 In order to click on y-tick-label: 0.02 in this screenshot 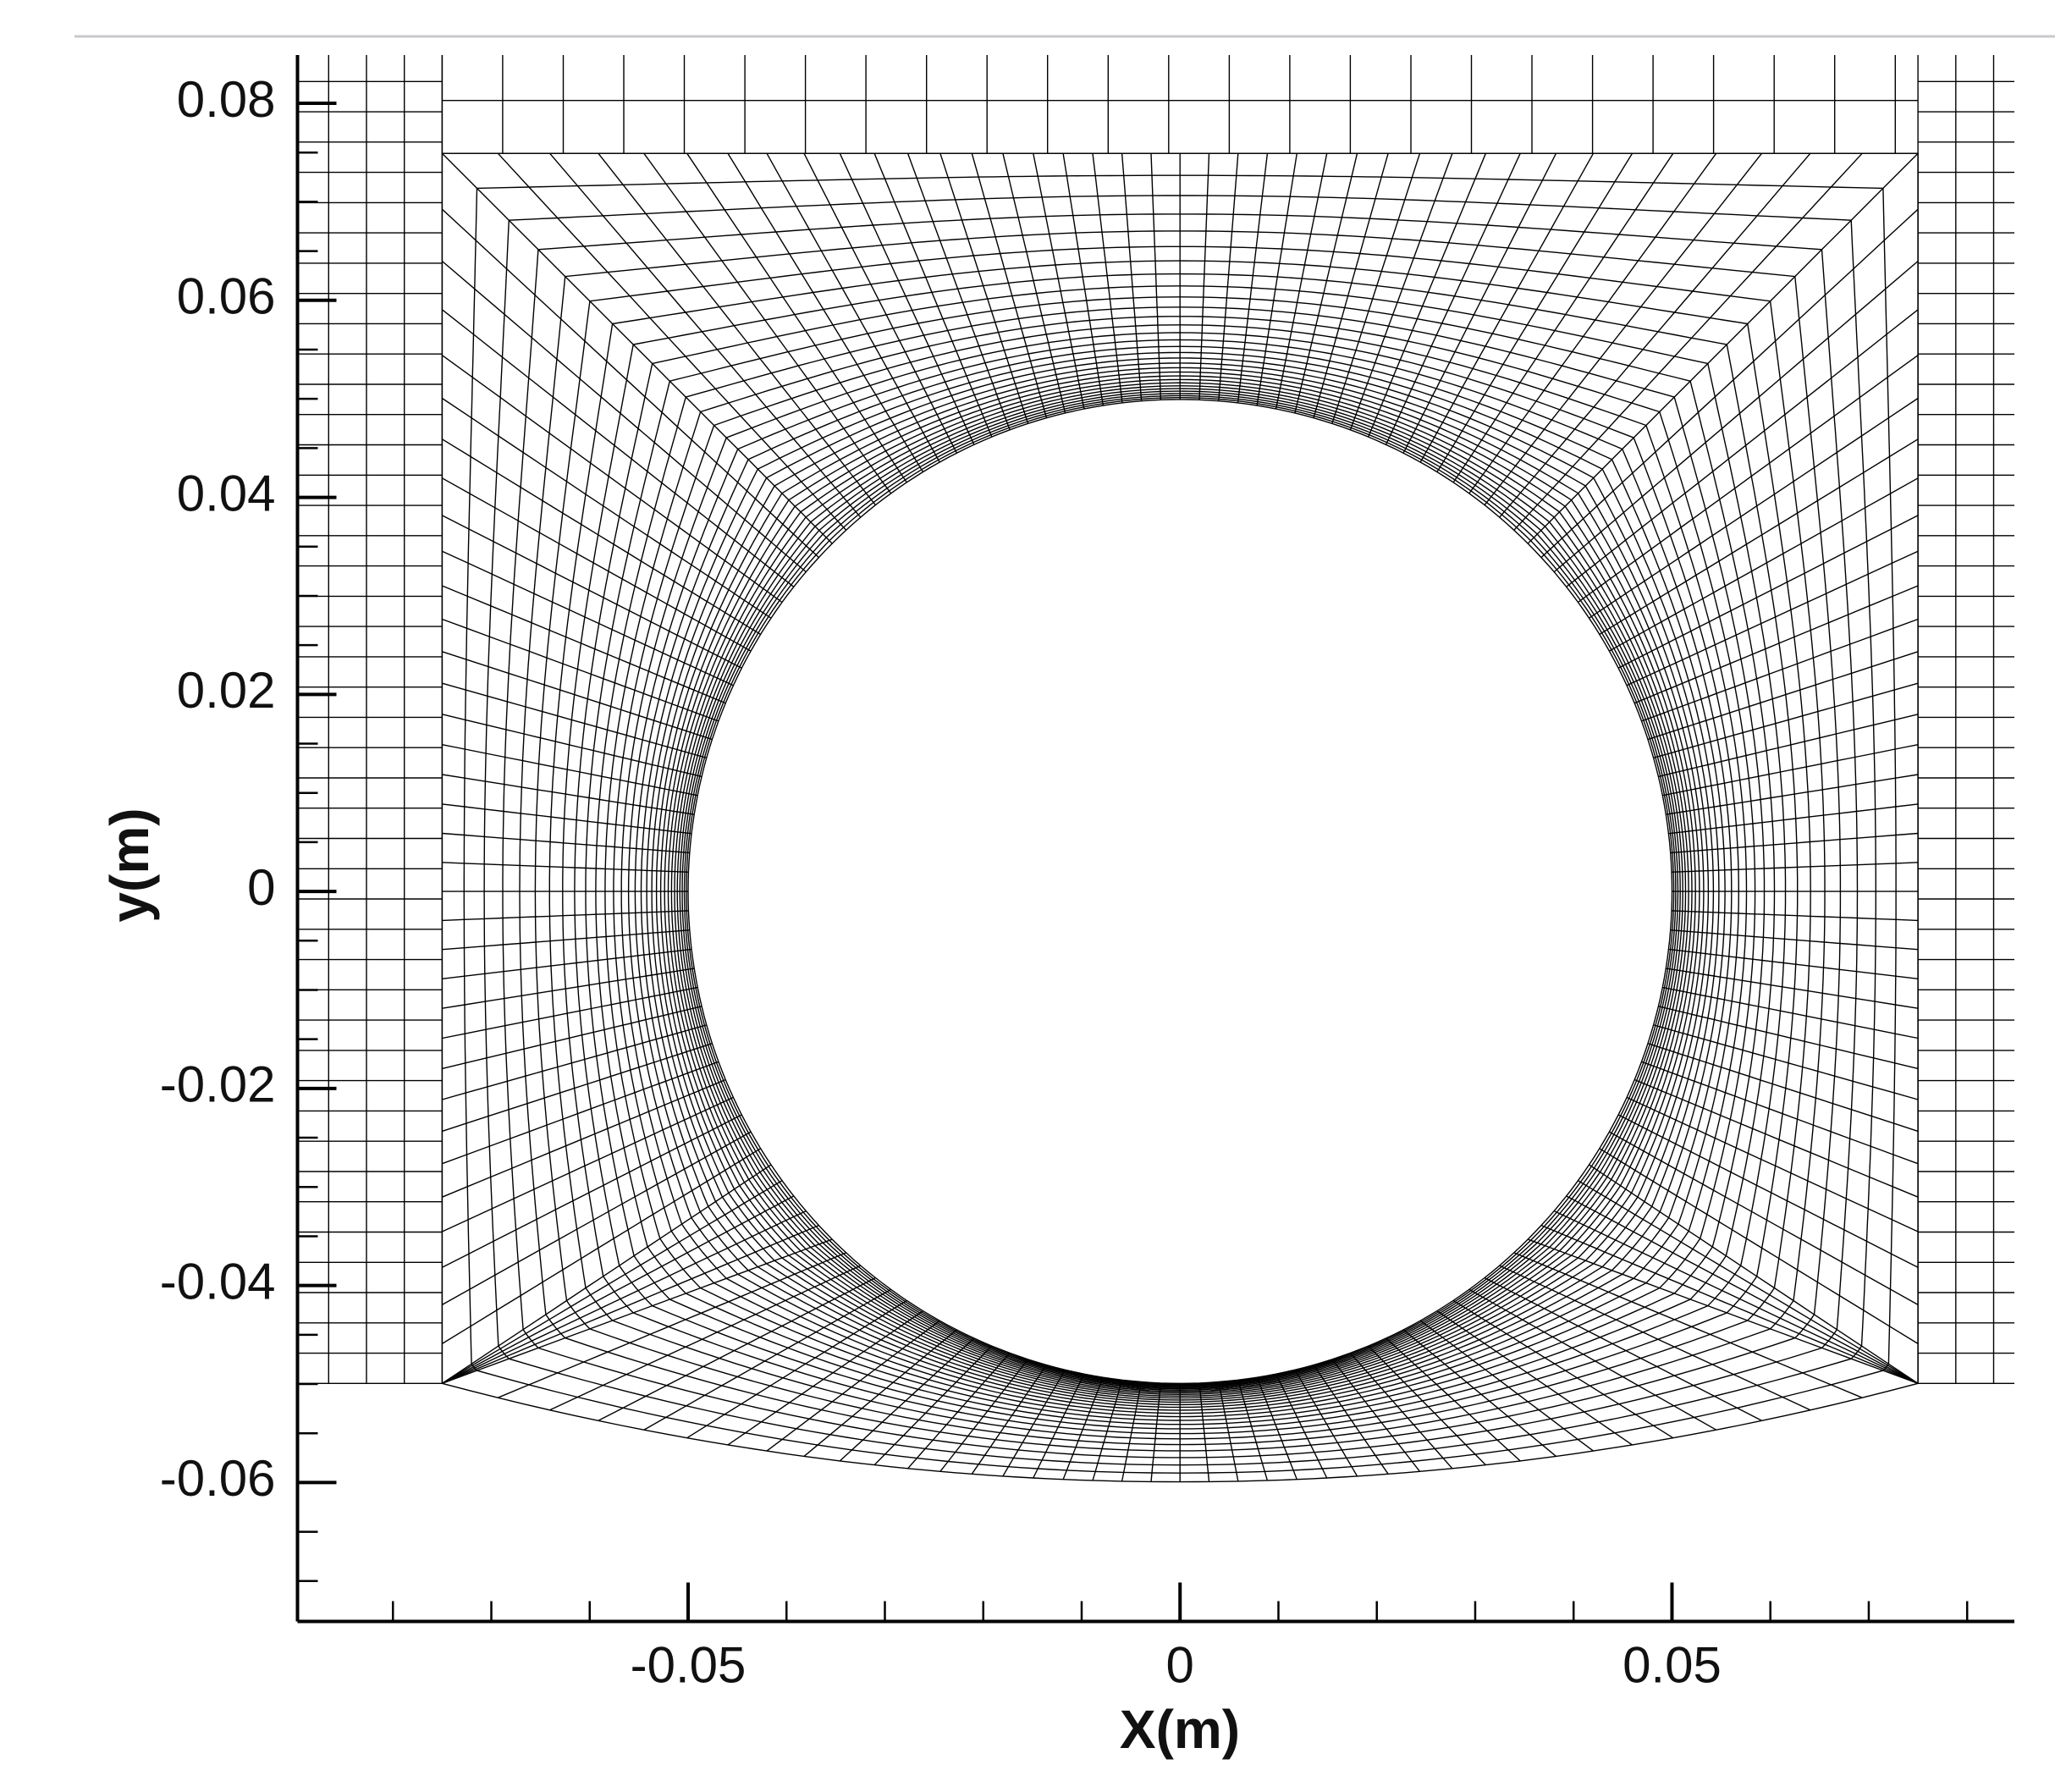, I will do `click(226, 690)`.